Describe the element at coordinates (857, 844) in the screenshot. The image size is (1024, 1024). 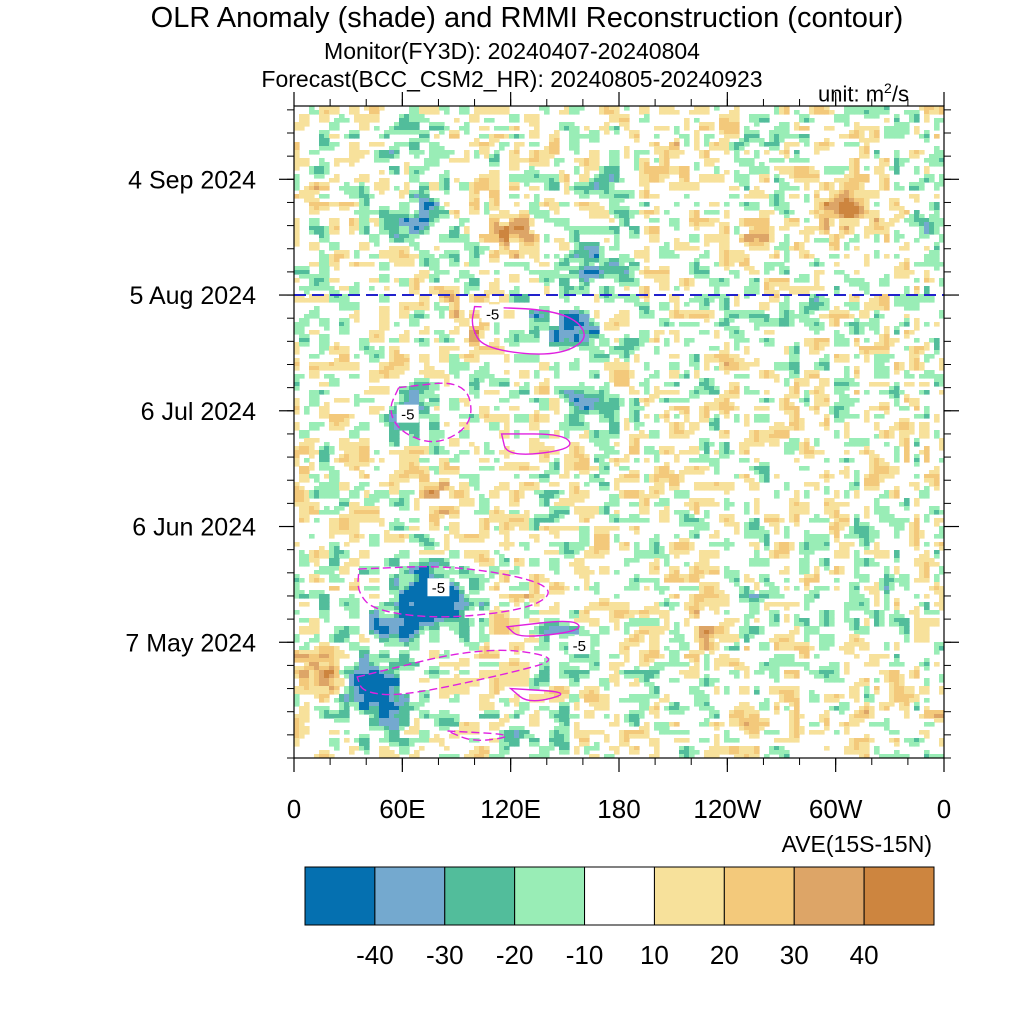
I see `x-axis-label: AVE(15S-15N)` at that location.